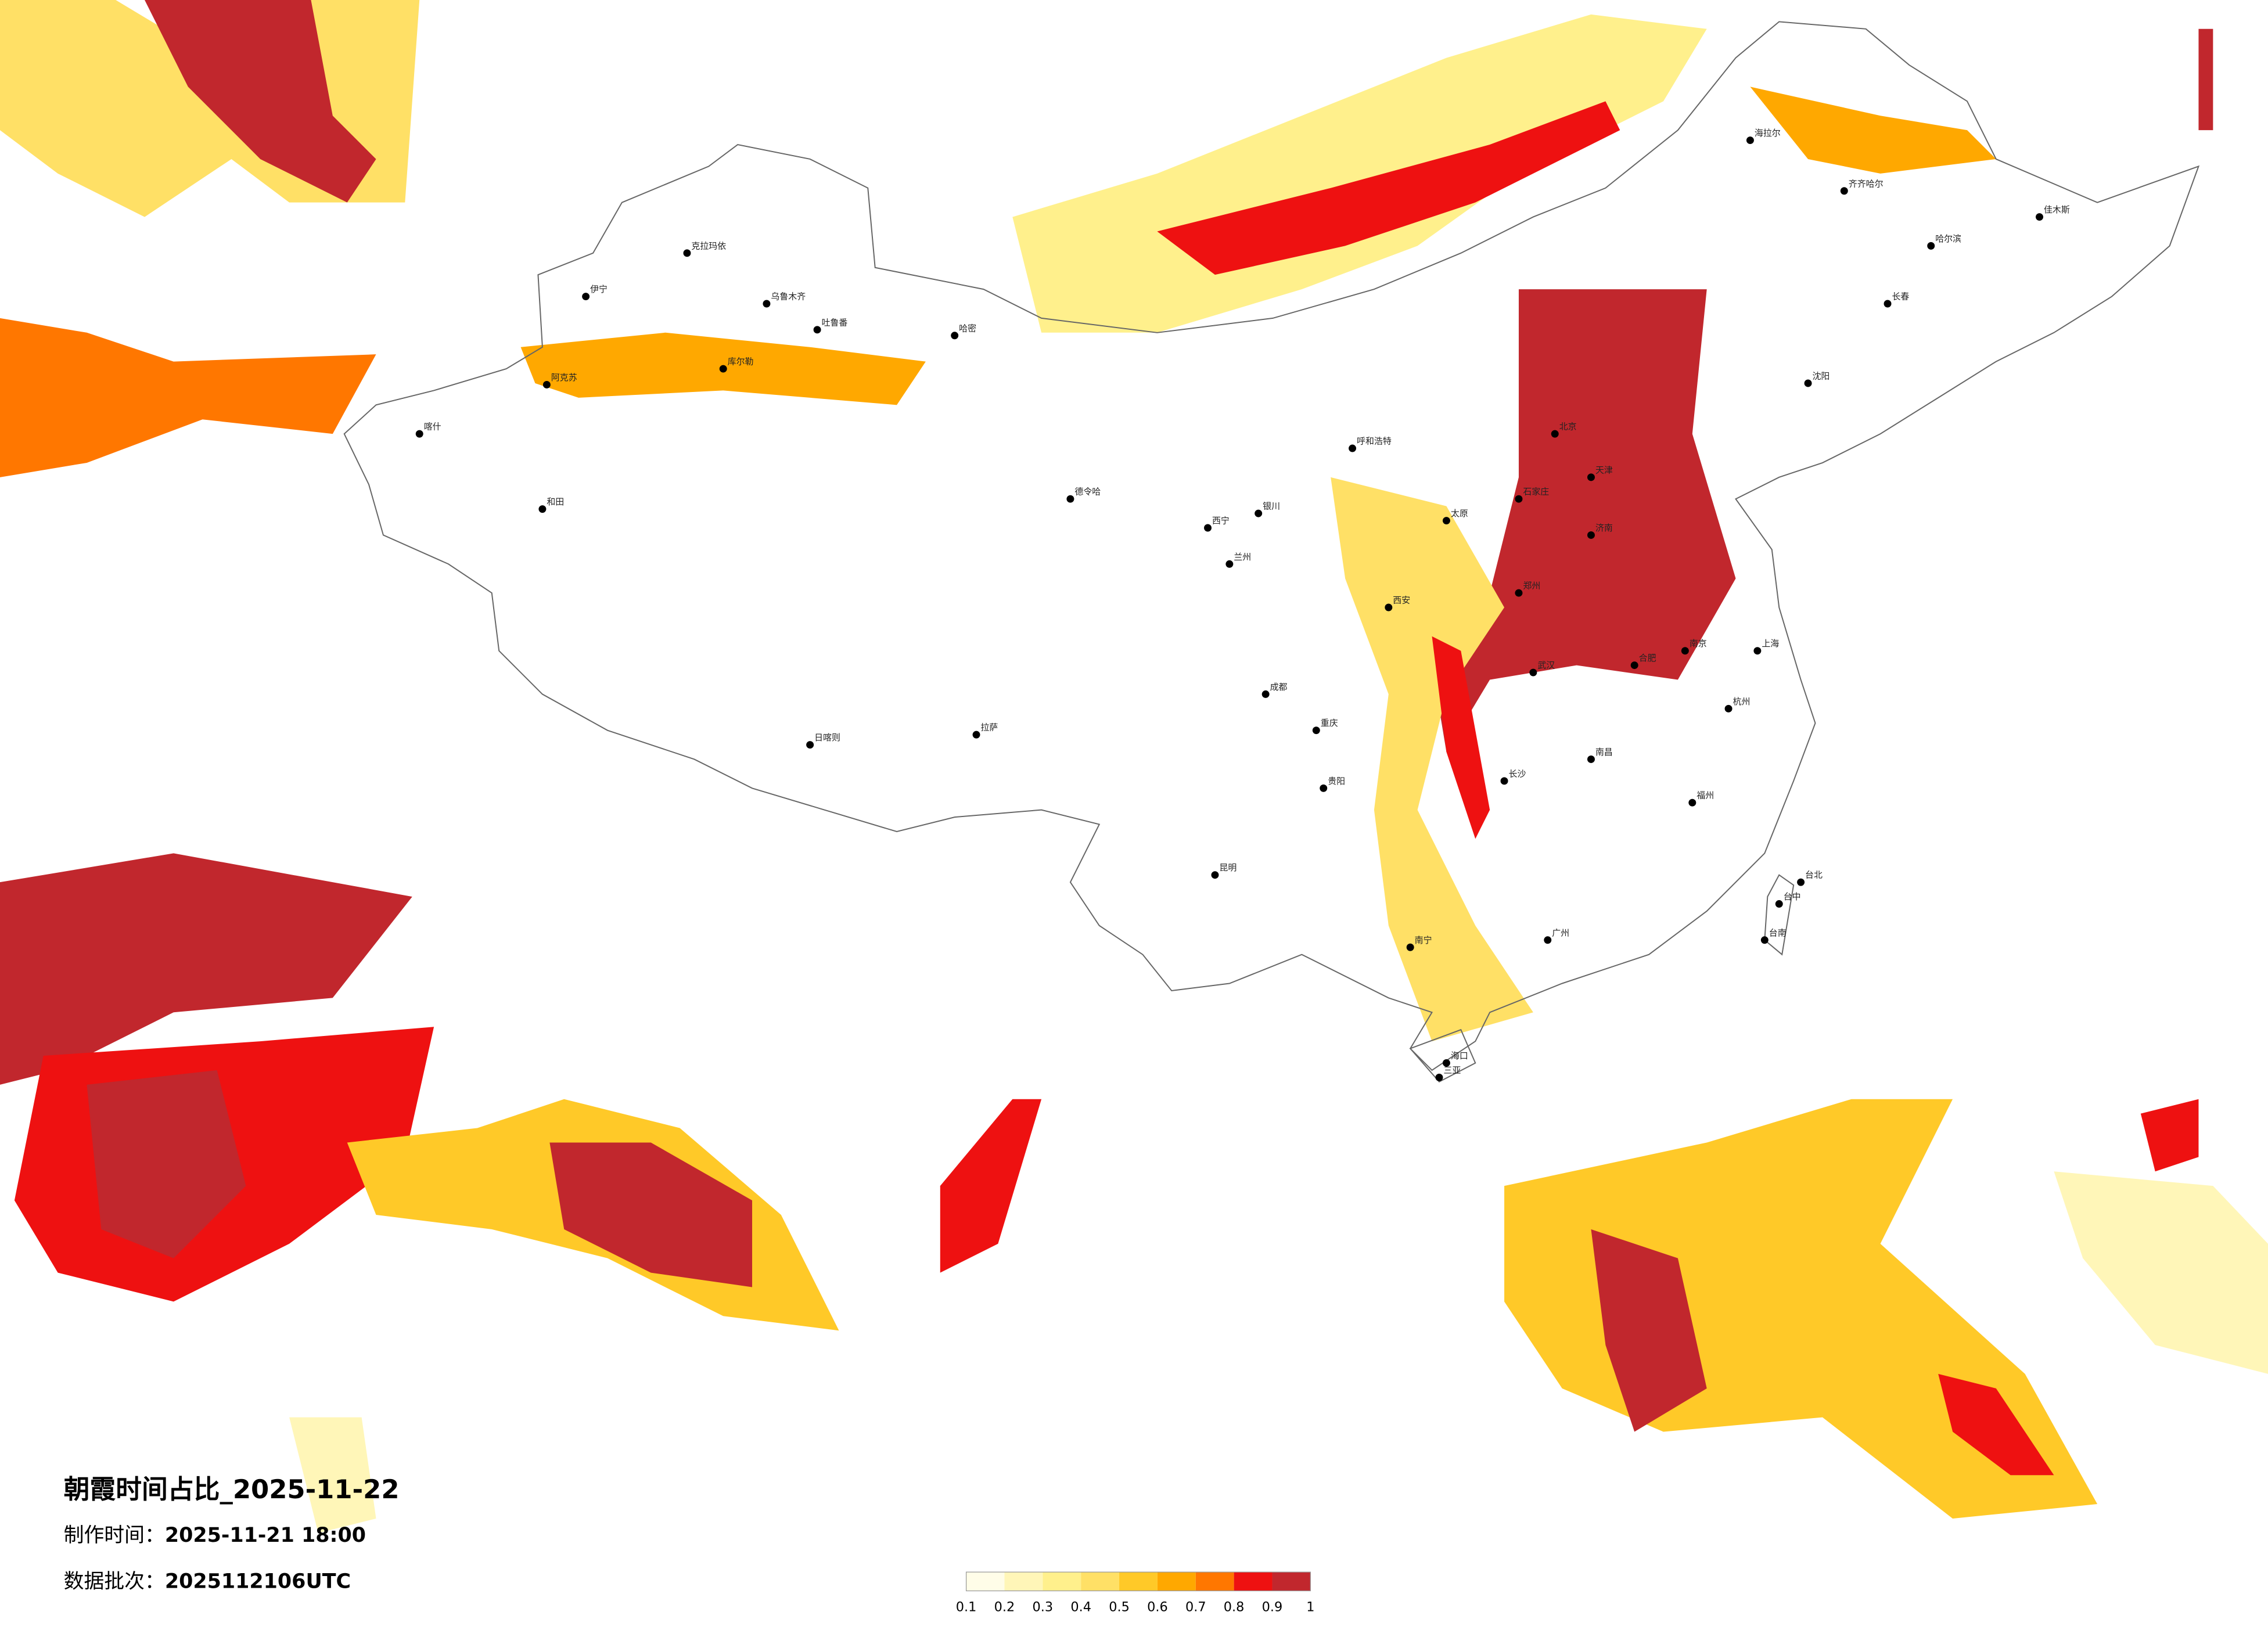 This screenshot has width=2268, height=1626. What do you see at coordinates (741, 362) in the screenshot?
I see `city-label: 库尔勒` at bounding box center [741, 362].